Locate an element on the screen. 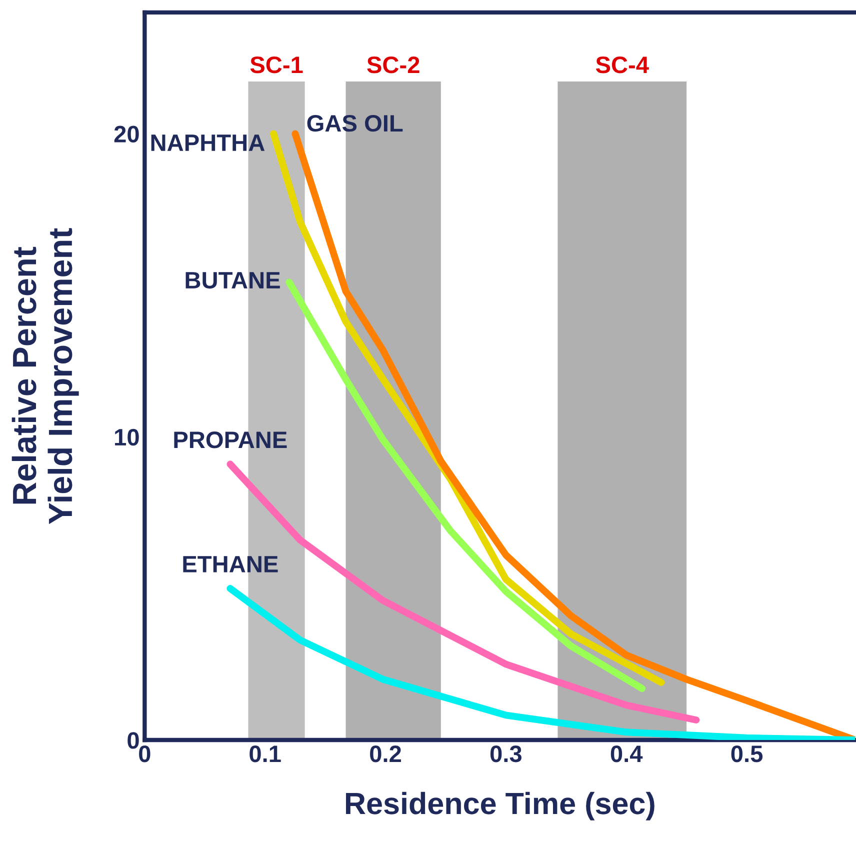 The image size is (856, 856). x-tick-label: 0.2 is located at coordinates (385, 753).